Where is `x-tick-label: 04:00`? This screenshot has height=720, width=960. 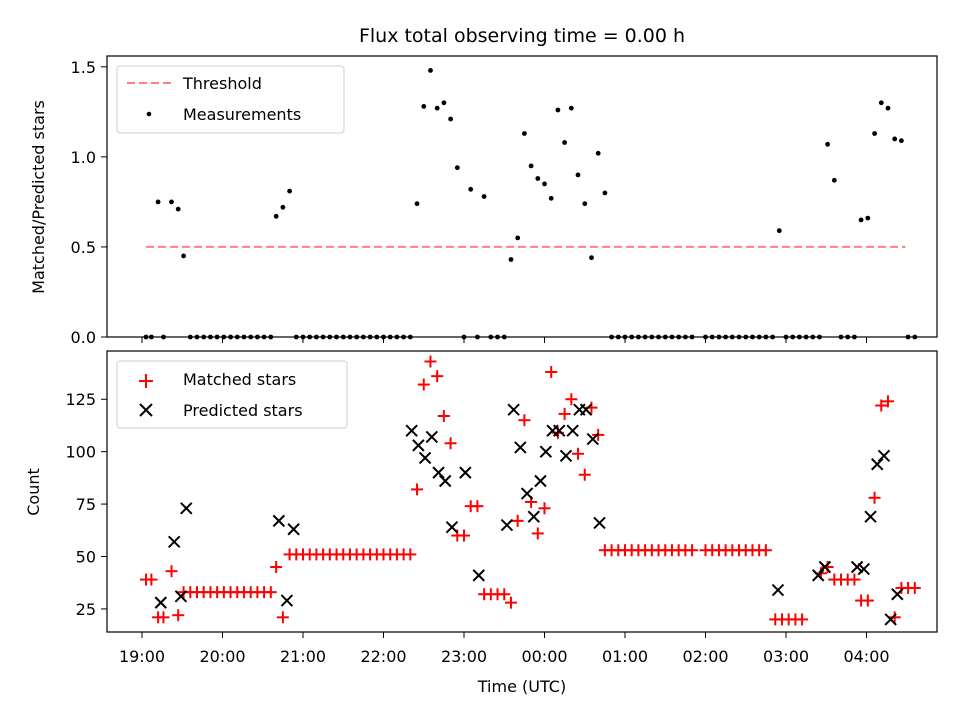
x-tick-label: 04:00 is located at coordinates (866, 656).